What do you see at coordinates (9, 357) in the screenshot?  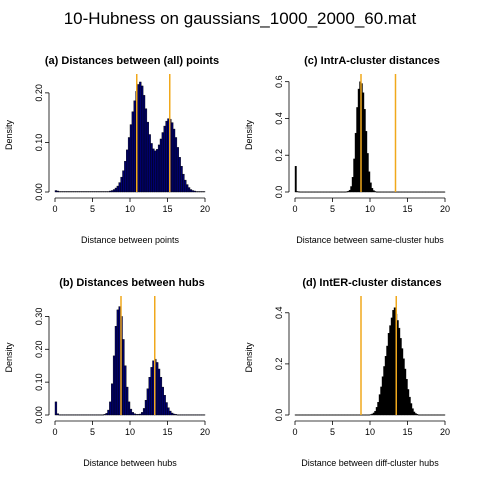 I see `y-axis-label: Density` at bounding box center [9, 357].